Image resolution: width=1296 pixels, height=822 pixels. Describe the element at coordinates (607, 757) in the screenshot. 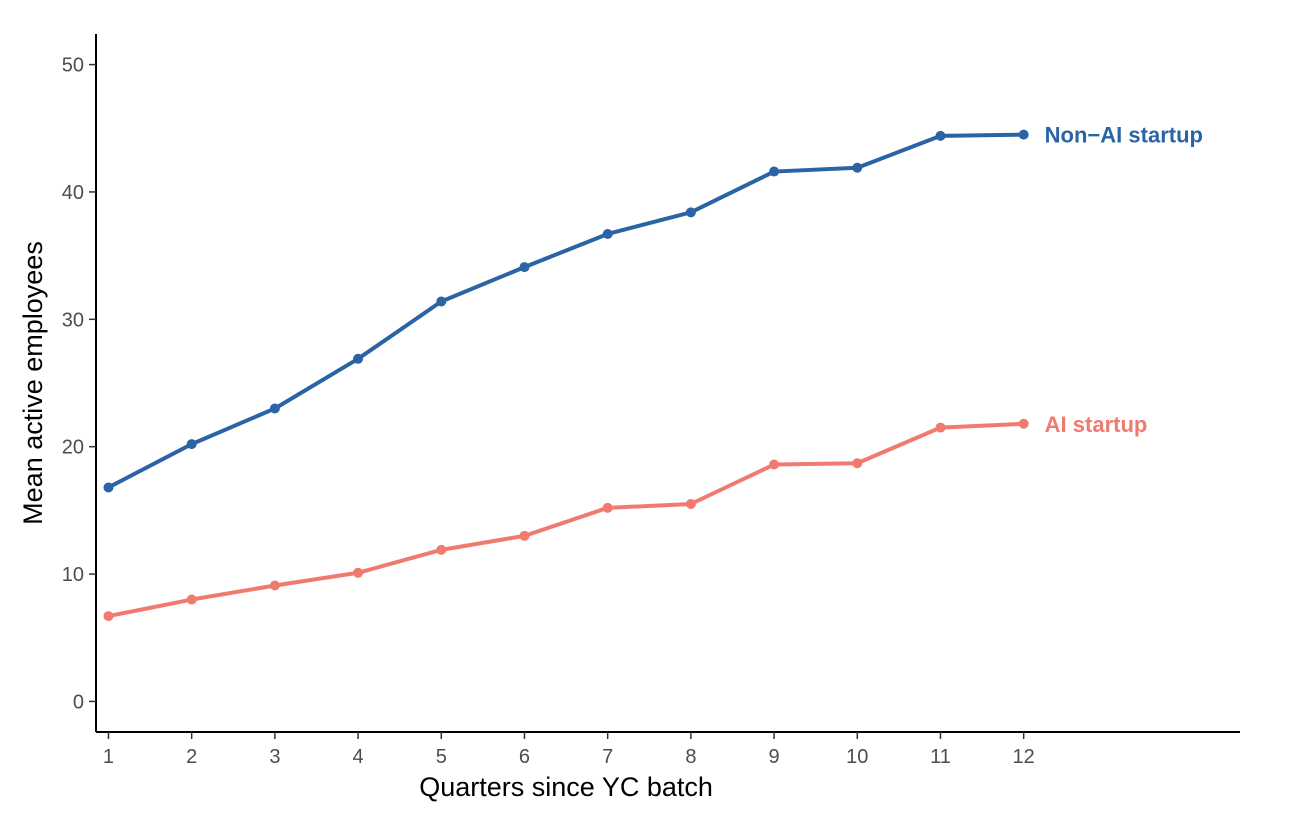

I see `x-tick-label: 7` at that location.